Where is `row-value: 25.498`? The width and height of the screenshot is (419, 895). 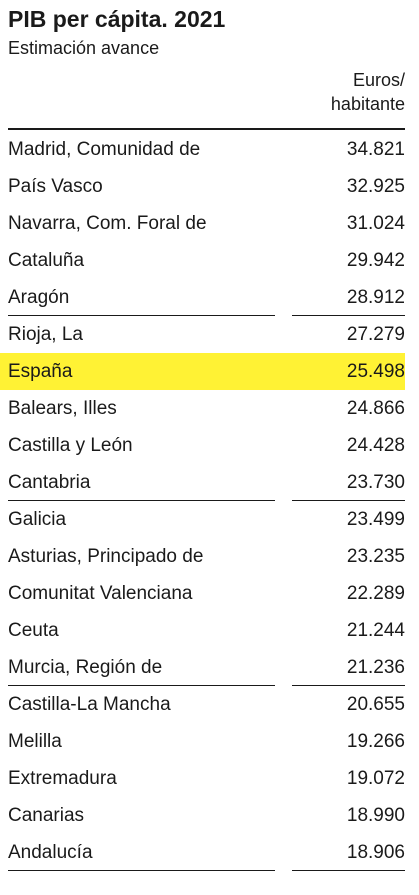
row-value: 25.498 is located at coordinates (375, 371).